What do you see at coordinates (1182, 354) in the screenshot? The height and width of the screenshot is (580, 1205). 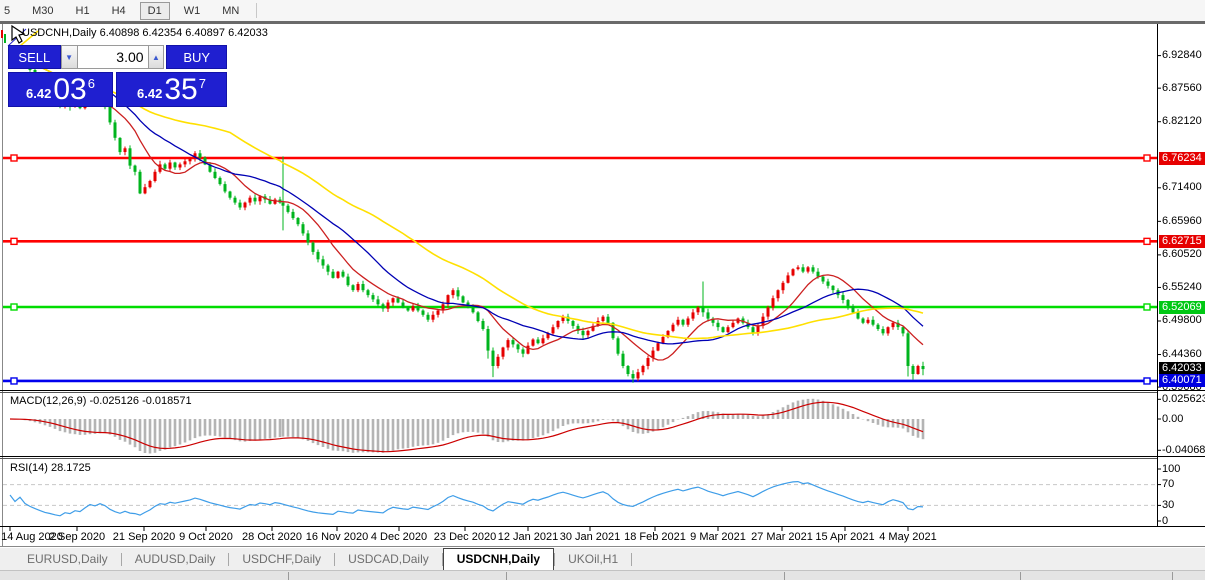 I see `axis-label: 6.44360` at bounding box center [1182, 354].